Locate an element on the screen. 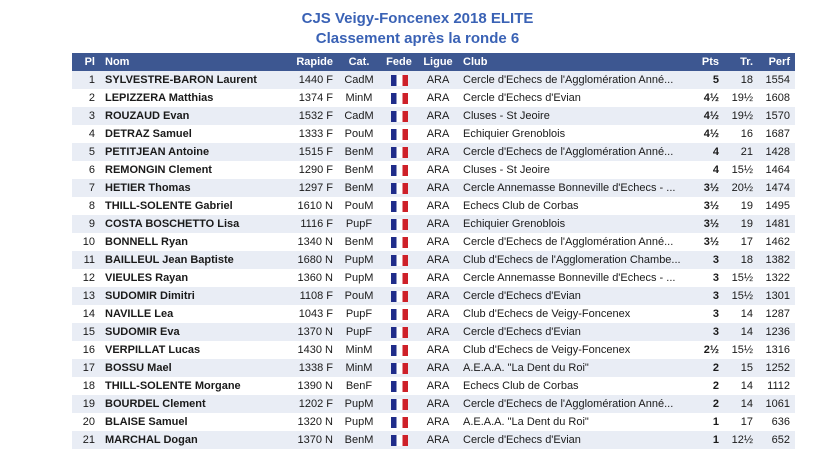  rating-cell: 1390 N is located at coordinates (315, 386).